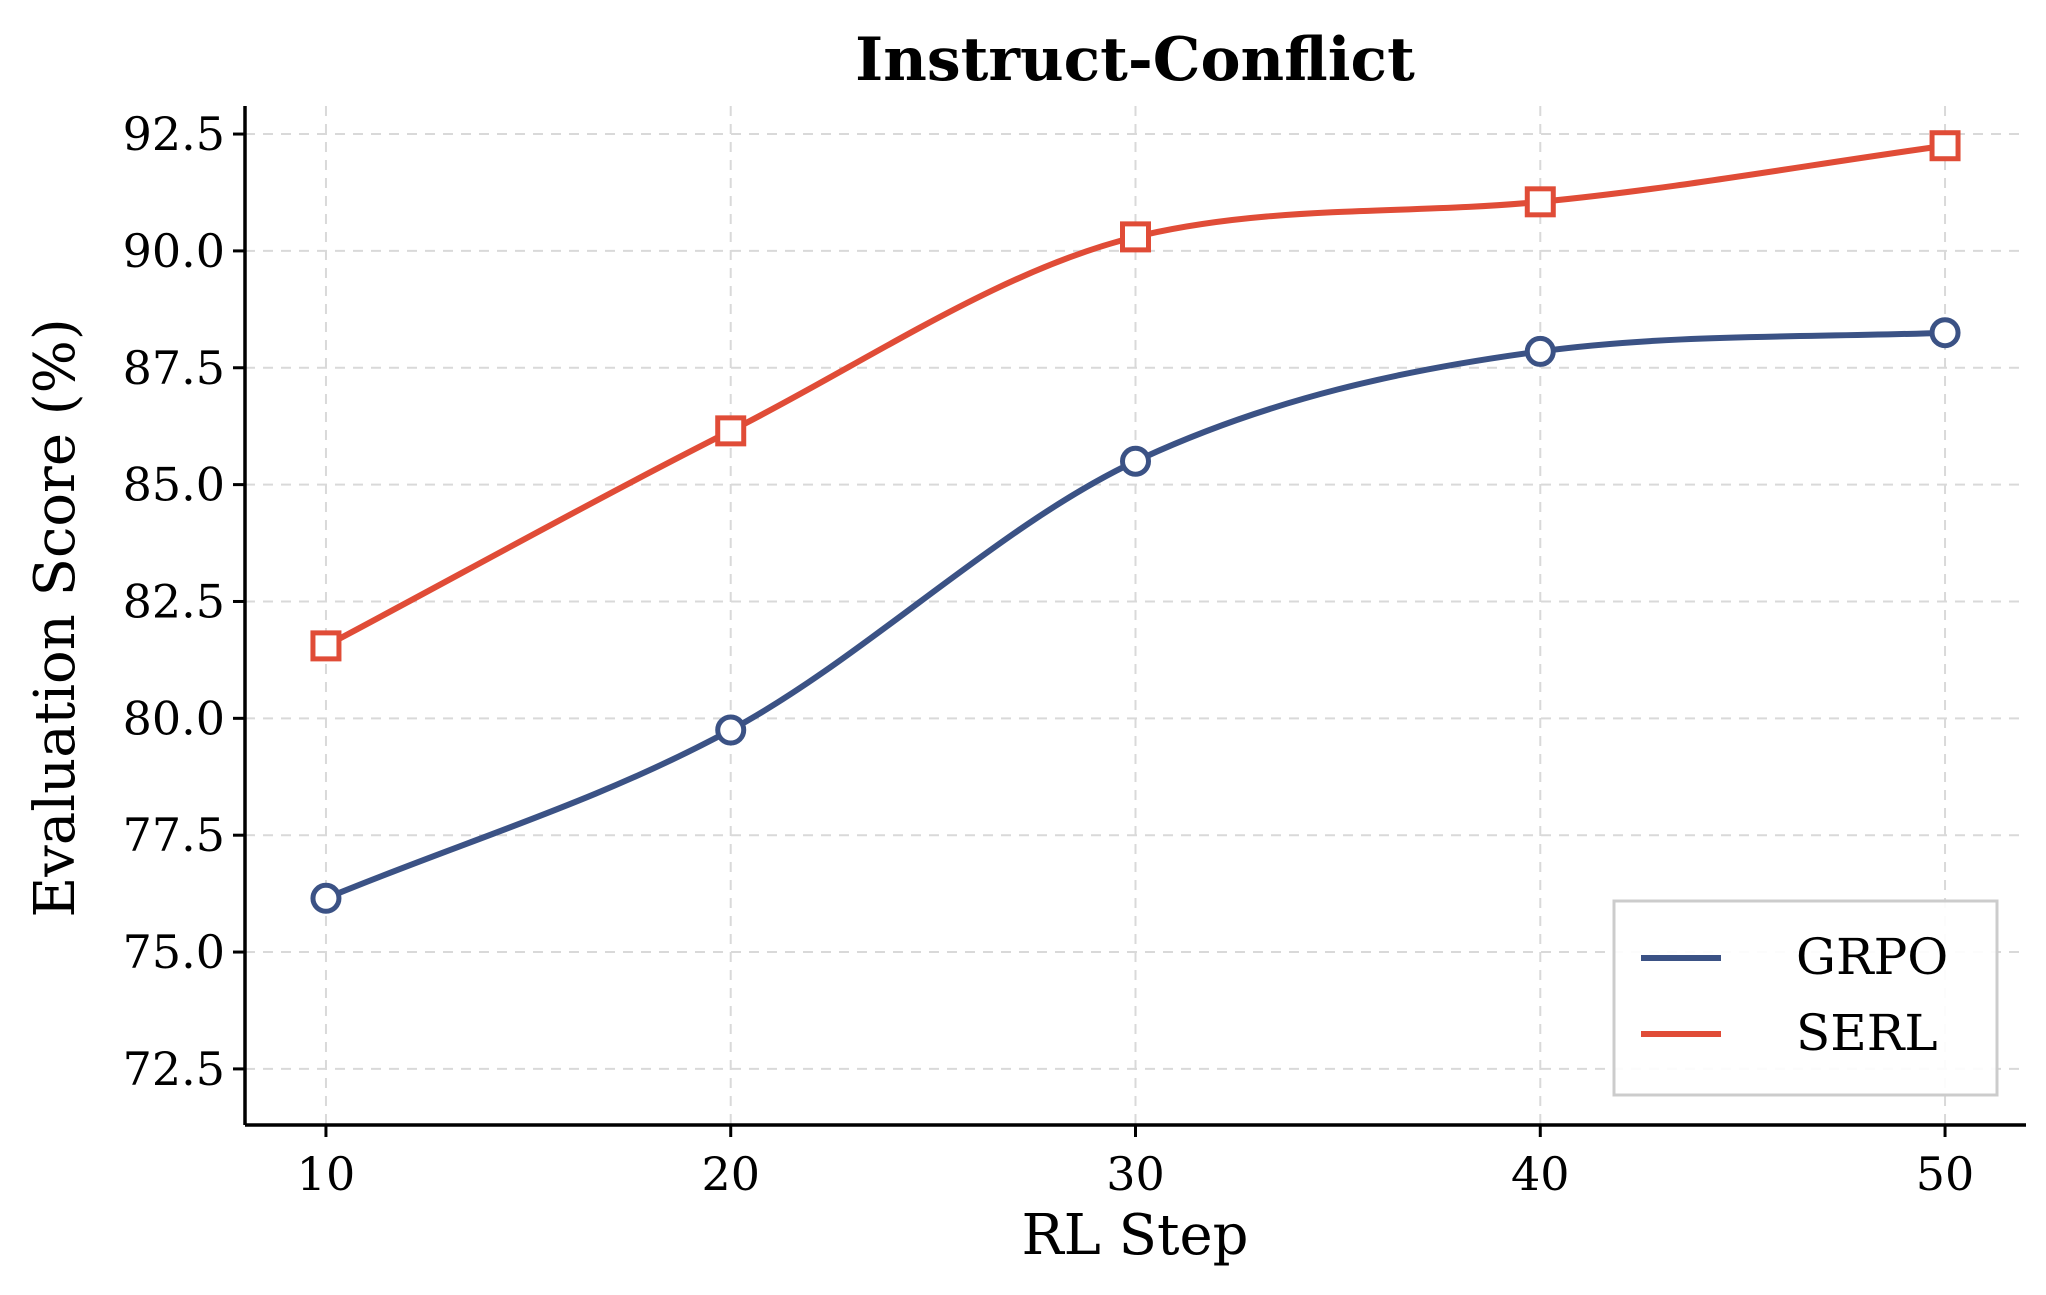 This screenshot has width=2046, height=1295. Describe the element at coordinates (1134, 1235) in the screenshot. I see `x-axis-label: RL Step` at that location.